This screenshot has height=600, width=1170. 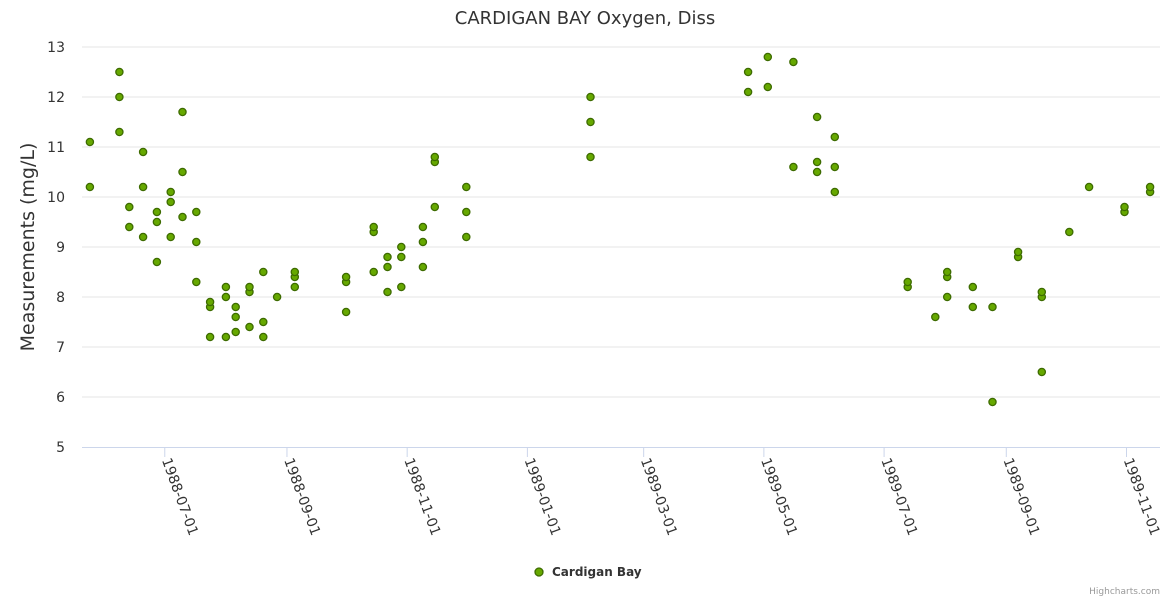 What do you see at coordinates (1141, 497) in the screenshot?
I see `x-tick-label: 1989-11-01` at bounding box center [1141, 497].